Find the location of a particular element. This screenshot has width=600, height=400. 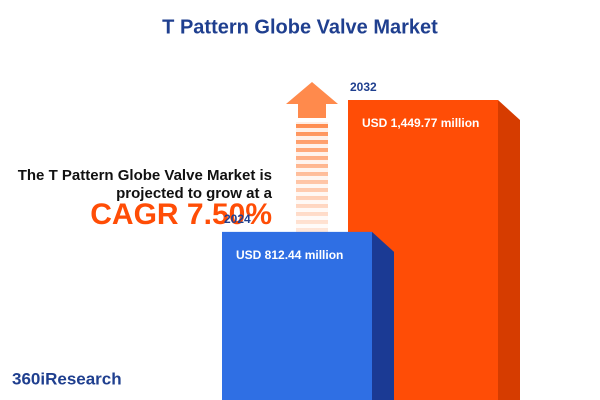

x-category-label: 2032 is located at coordinates (363, 87).